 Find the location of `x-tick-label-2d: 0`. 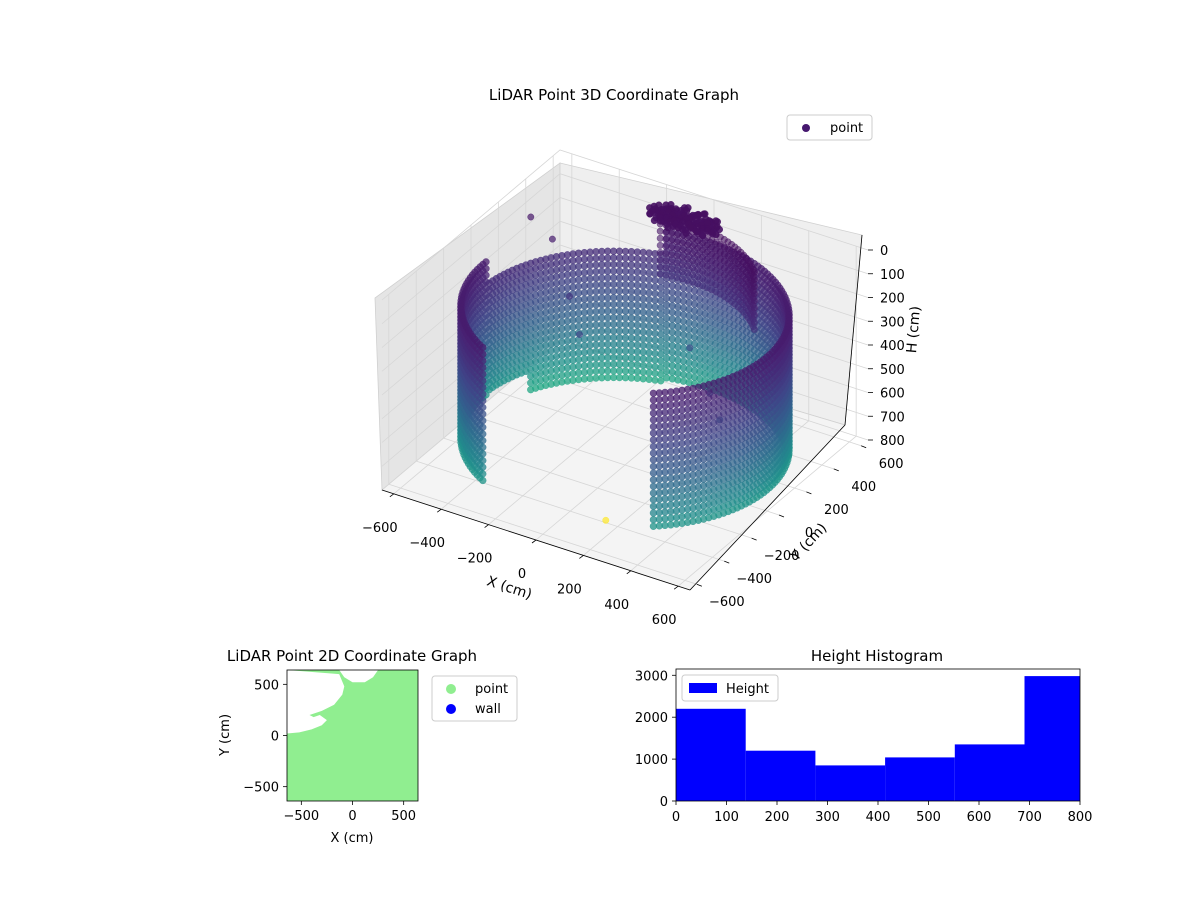

x-tick-label-2d: 0 is located at coordinates (352, 816).